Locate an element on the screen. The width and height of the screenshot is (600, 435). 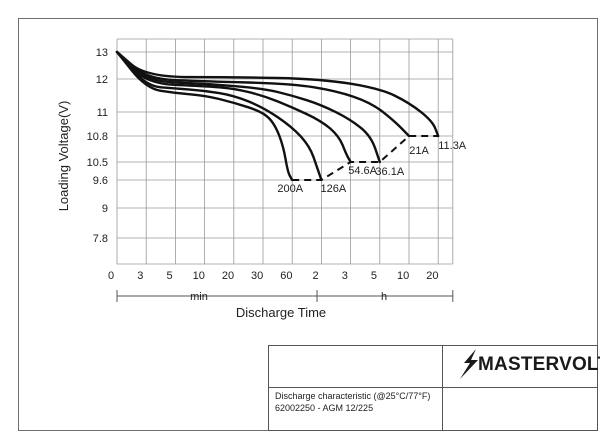
y-tick-label: 9 is located at coordinates (105, 209).